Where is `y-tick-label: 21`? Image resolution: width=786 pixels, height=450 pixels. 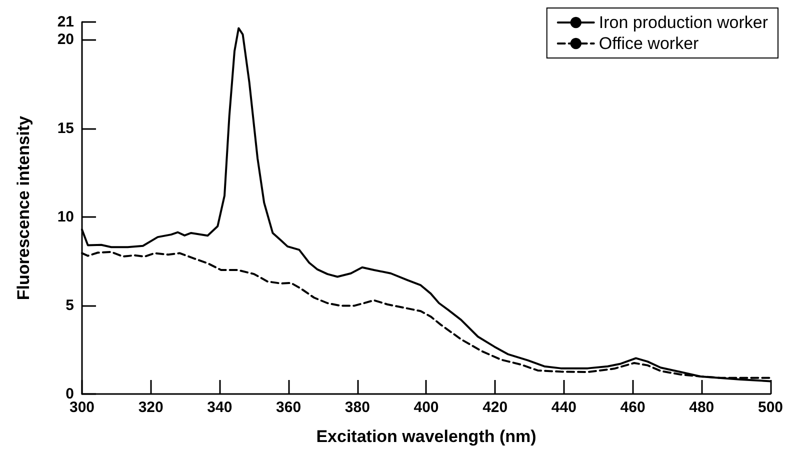 y-tick-label: 21 is located at coordinates (65, 22).